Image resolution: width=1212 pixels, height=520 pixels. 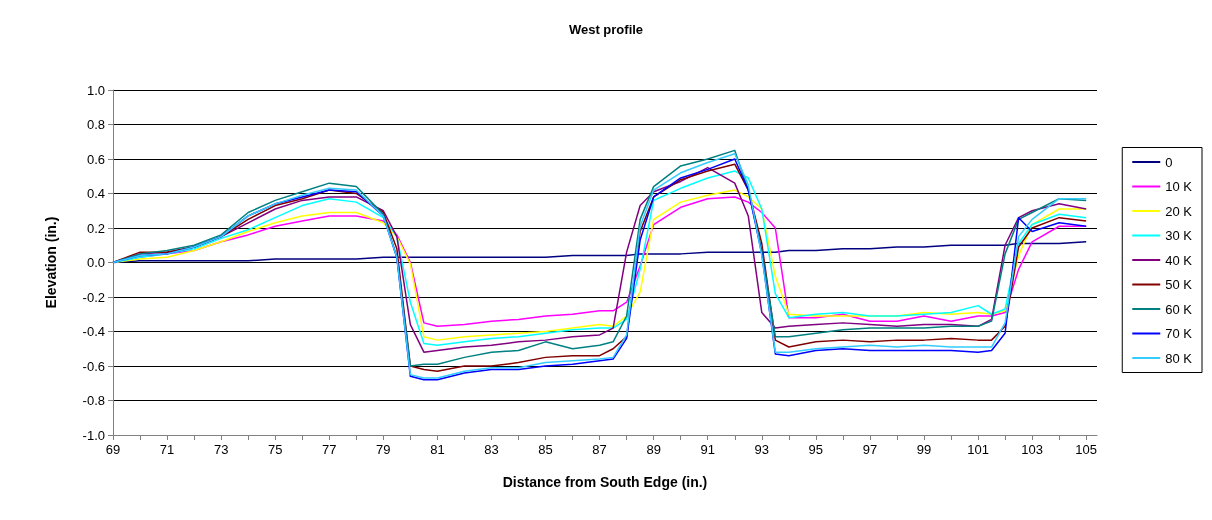 What do you see at coordinates (1179, 211) in the screenshot?
I see `legend-label: 20 K` at bounding box center [1179, 211].